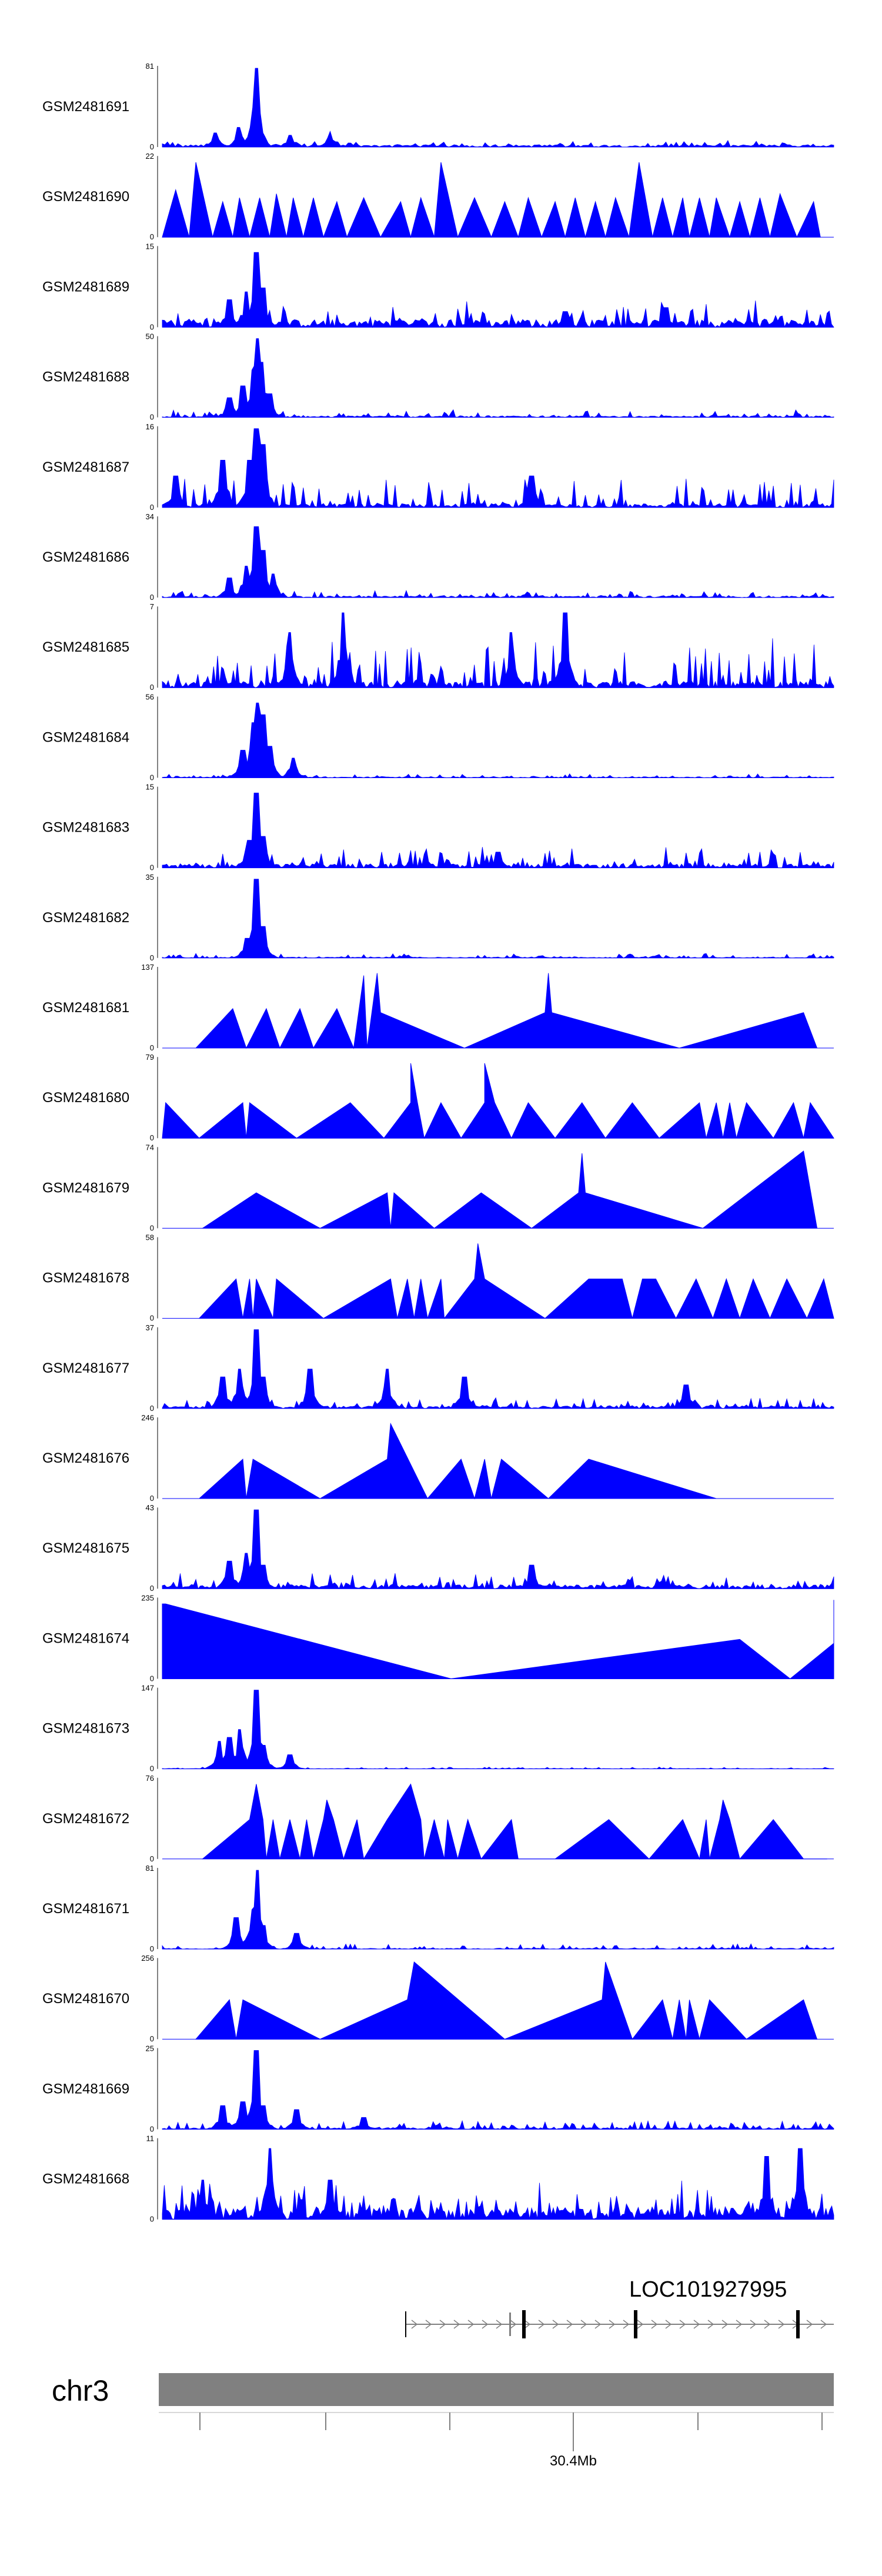 This screenshot has height=2576, width=882. Describe the element at coordinates (150, 696) in the screenshot. I see `y-max-label: 56` at that location.